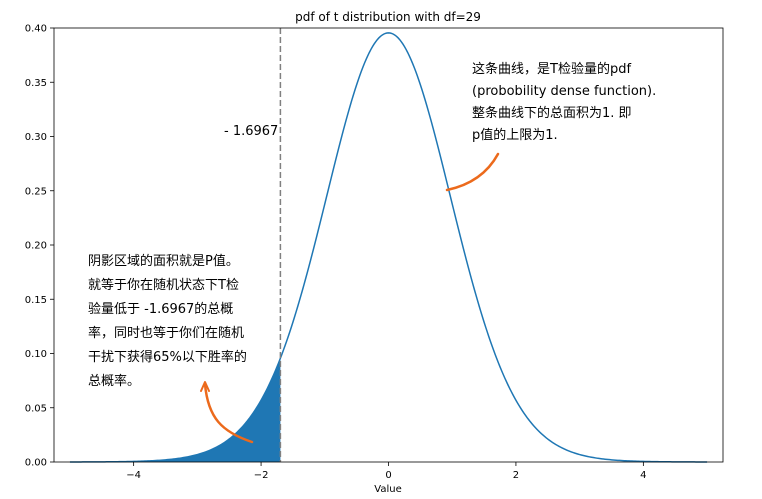 The height and width of the screenshot is (499, 762). Describe the element at coordinates (175, 410) in the screenshot. I see `shaded-tail-area` at that location.